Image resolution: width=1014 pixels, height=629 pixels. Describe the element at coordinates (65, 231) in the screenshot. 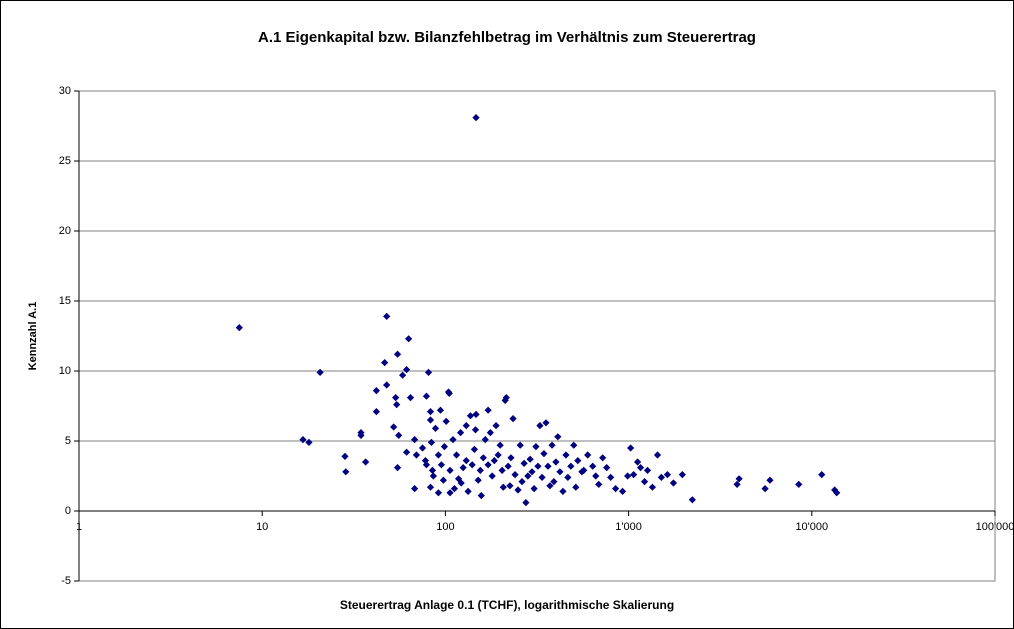

I see `y-tick-label: 20` at that location.